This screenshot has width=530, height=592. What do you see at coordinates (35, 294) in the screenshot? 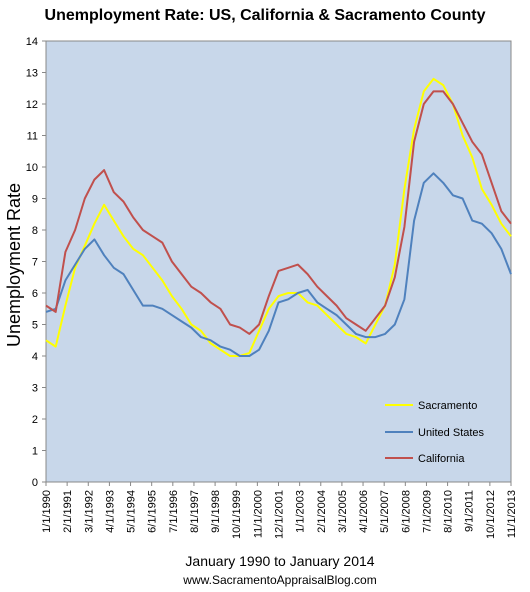
I see `y-tick-label: 6` at bounding box center [35, 294].